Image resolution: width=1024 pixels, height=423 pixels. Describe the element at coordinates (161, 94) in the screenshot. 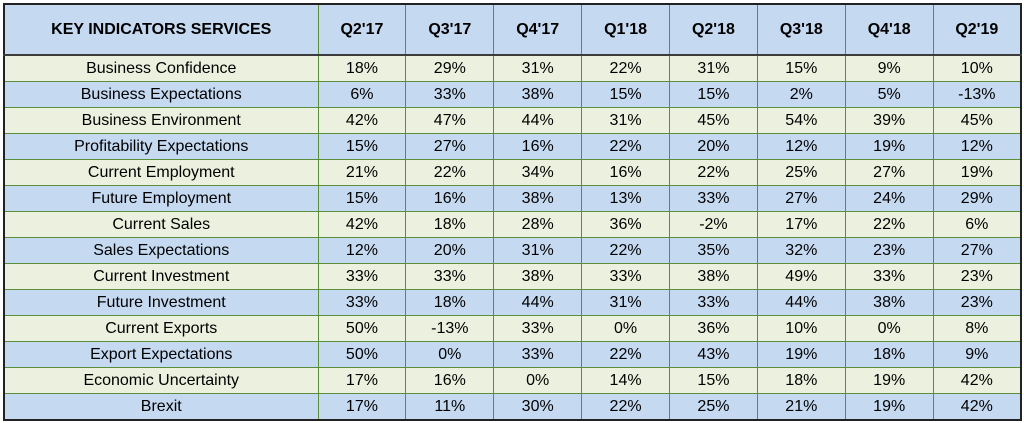

I see `row-label-cell: Business Expectations` at that location.